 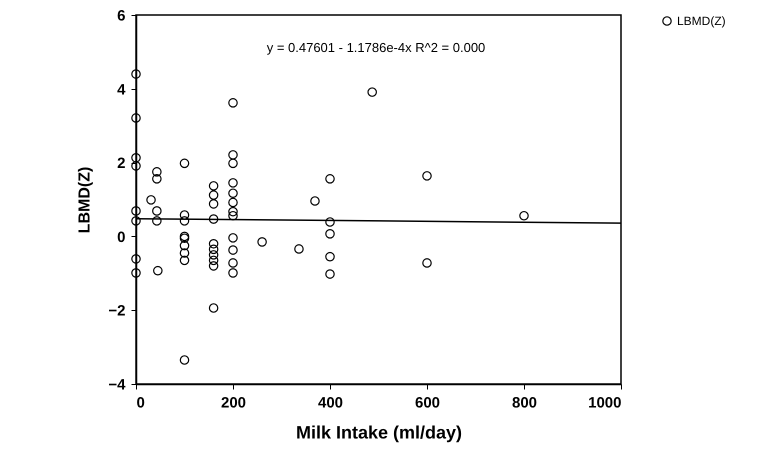 I want to click on x-tick-label: 0, so click(x=140, y=403).